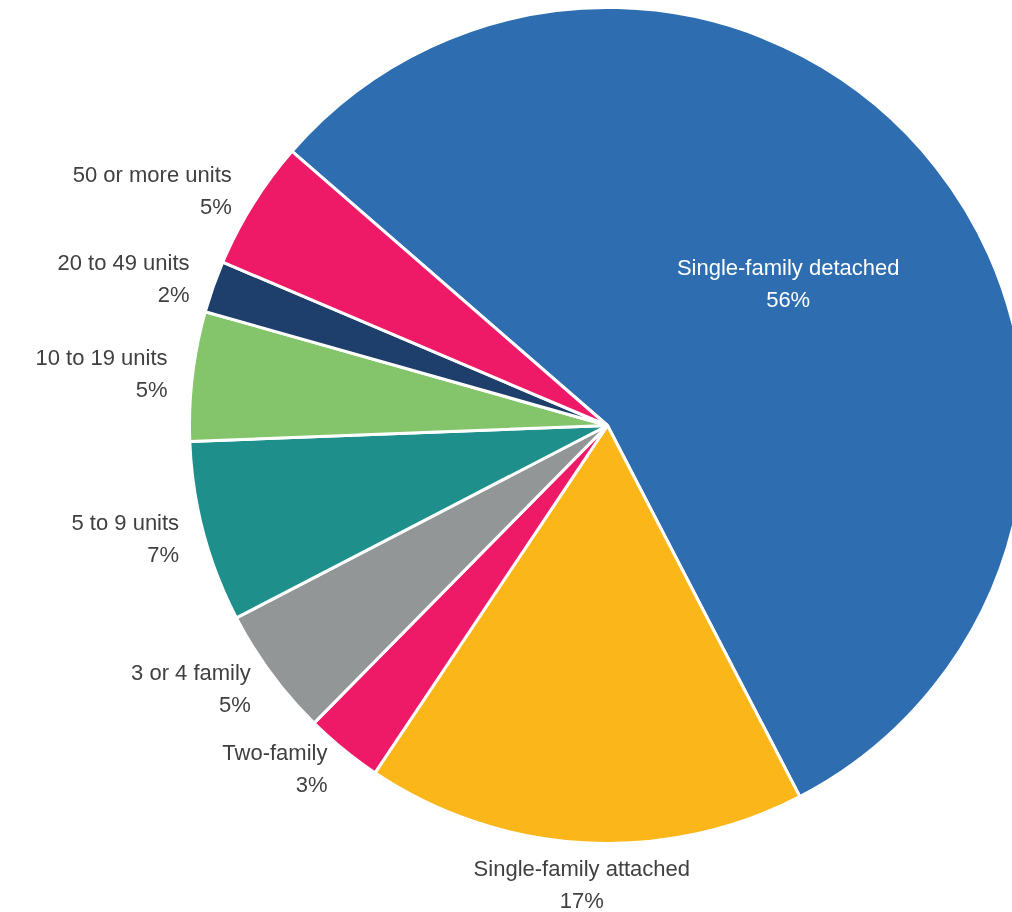  Describe the element at coordinates (123, 262) in the screenshot. I see `slice-label: 20 to 49 units` at that location.